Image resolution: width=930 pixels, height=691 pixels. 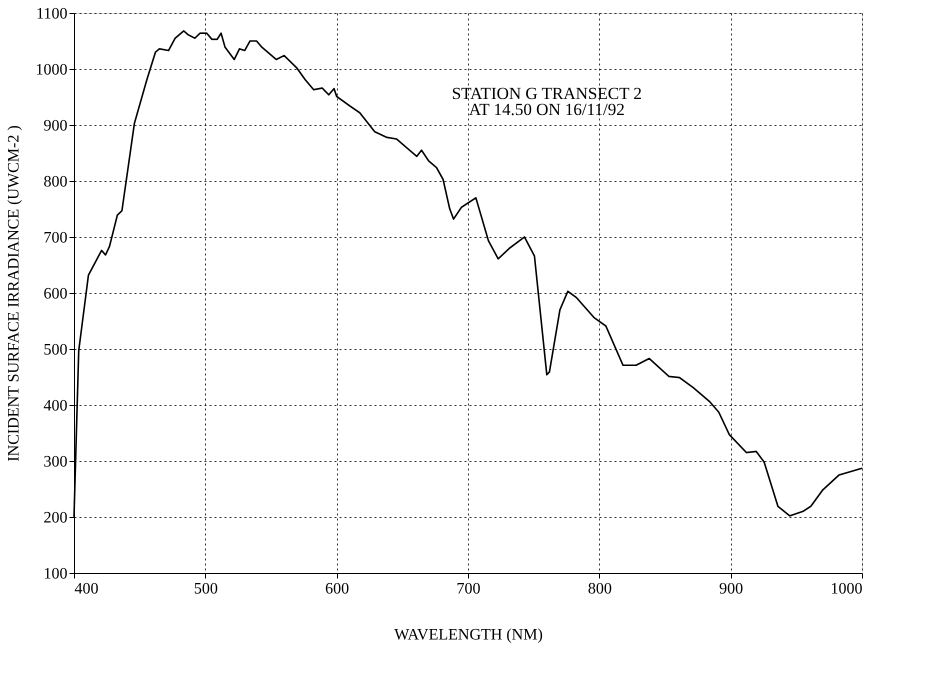 I want to click on x-tick-label: 400, so click(x=86, y=589).